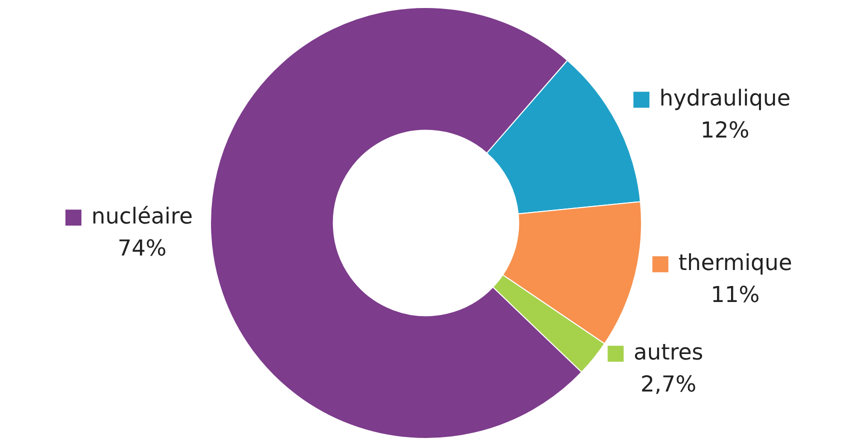  What do you see at coordinates (735, 263) in the screenshot?
I see `legend-label: thermique` at bounding box center [735, 263].